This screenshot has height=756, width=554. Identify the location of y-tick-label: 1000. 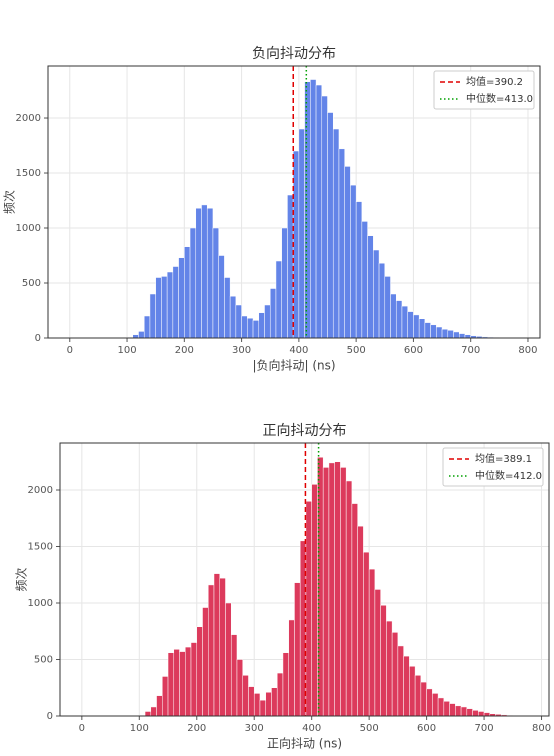
(28, 228).